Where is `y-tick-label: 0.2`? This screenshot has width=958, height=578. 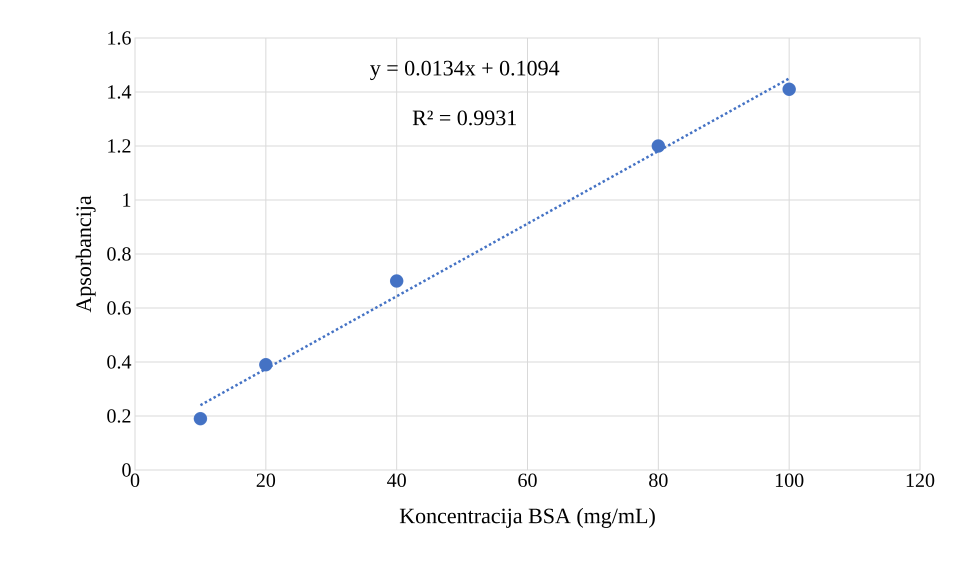
y-tick-label: 0.2 is located at coordinates (118, 416).